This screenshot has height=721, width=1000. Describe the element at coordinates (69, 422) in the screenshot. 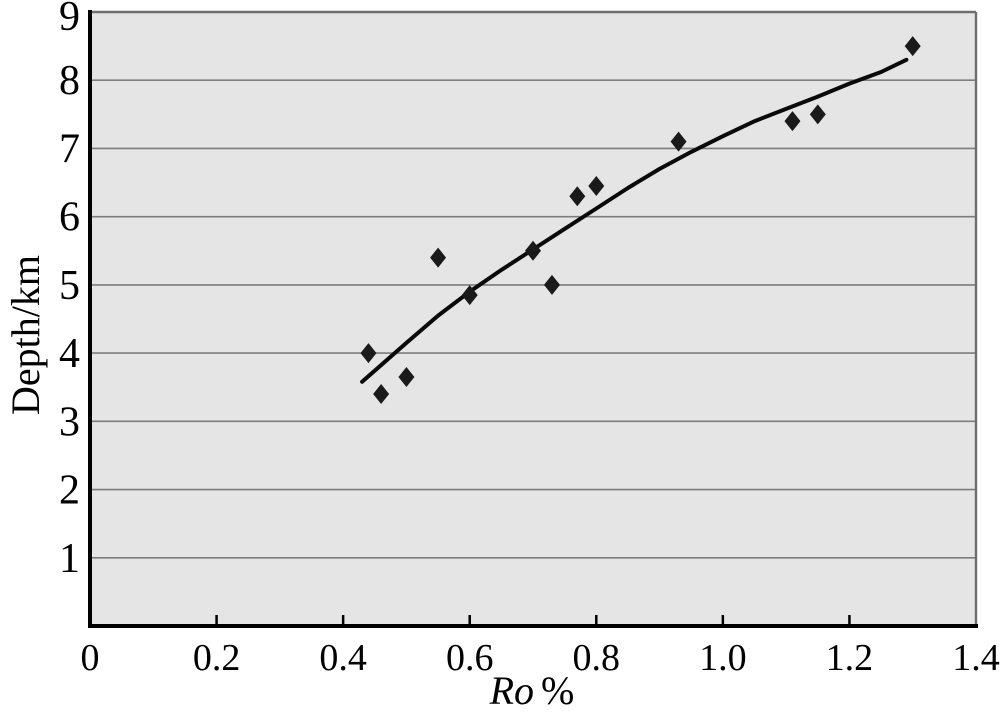

I see `y-tick-label-3: 3` at that location.